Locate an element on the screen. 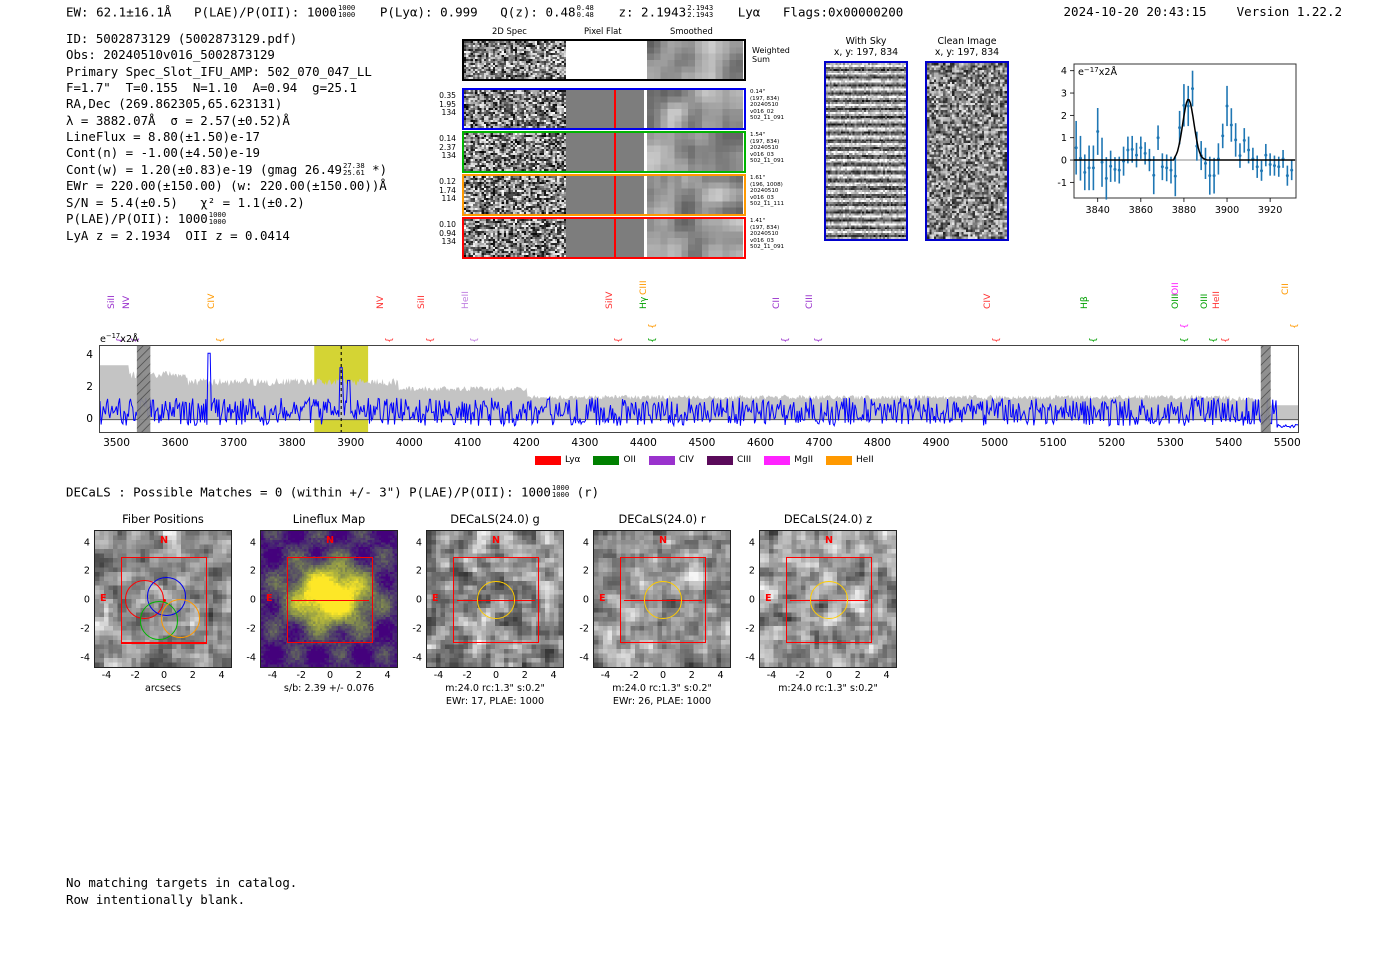 Image resolution: width=1400 pixels, height=953 pixels. z-line-species: Lyα is located at coordinates (749, 12).